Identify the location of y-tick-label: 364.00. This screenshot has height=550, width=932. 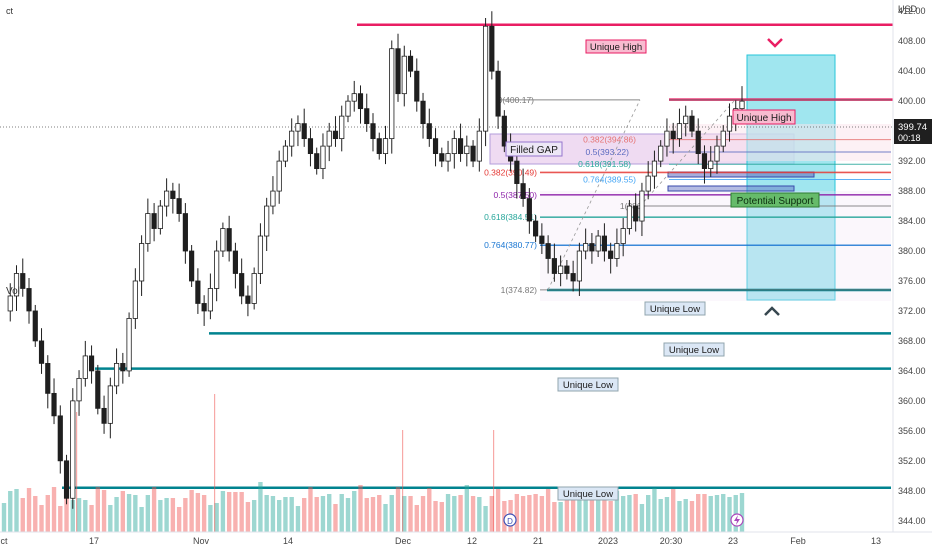
(912, 371).